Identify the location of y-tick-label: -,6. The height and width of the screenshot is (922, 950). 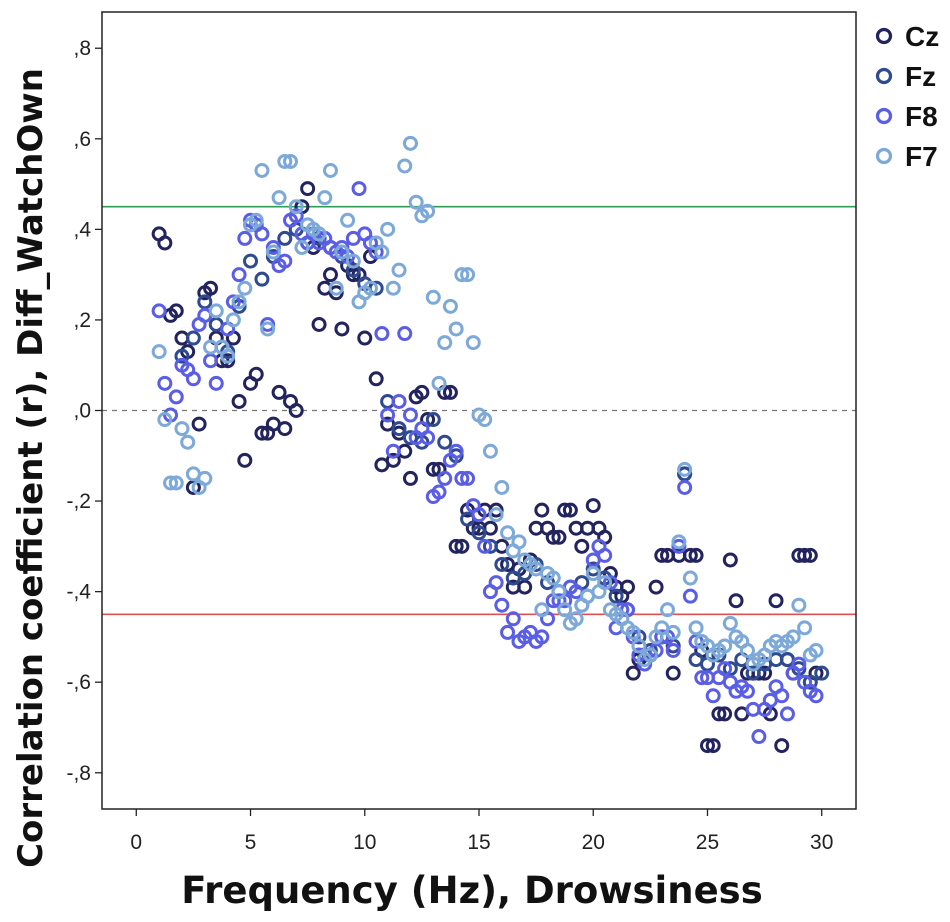
(78, 682).